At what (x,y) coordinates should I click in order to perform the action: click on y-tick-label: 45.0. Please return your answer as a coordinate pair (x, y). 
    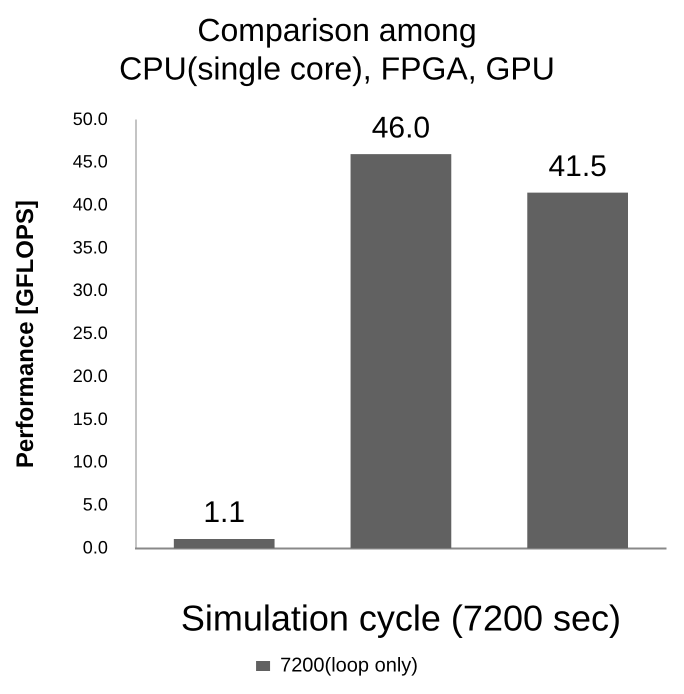
    Looking at the image, I should click on (90, 162).